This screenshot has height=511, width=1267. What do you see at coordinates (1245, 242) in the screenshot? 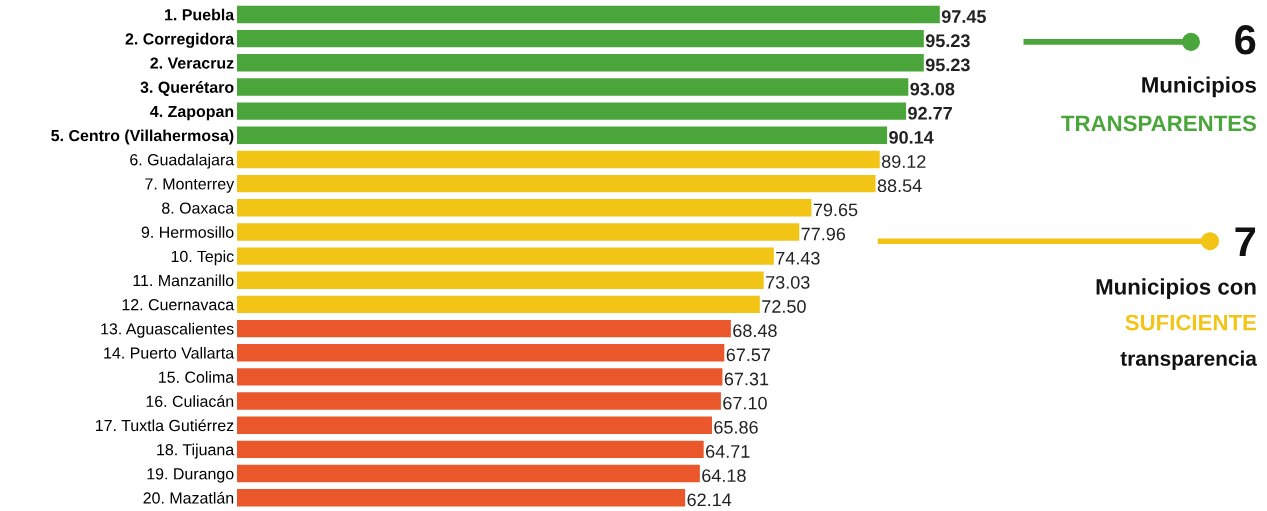
I see `text: 7` at bounding box center [1245, 242].